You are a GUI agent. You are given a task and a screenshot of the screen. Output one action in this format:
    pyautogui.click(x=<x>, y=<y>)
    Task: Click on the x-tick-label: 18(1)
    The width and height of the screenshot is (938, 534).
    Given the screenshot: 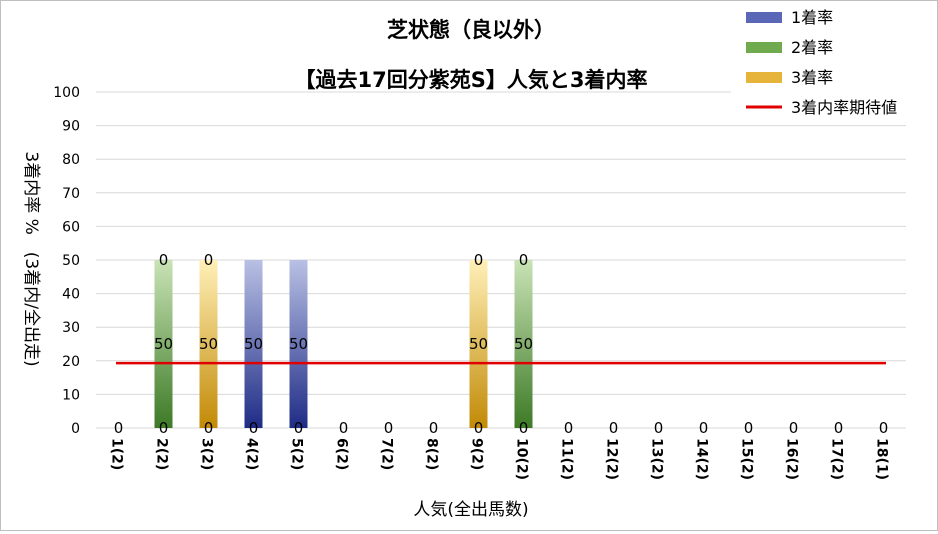 What is the action you would take?
    pyautogui.click(x=882, y=459)
    